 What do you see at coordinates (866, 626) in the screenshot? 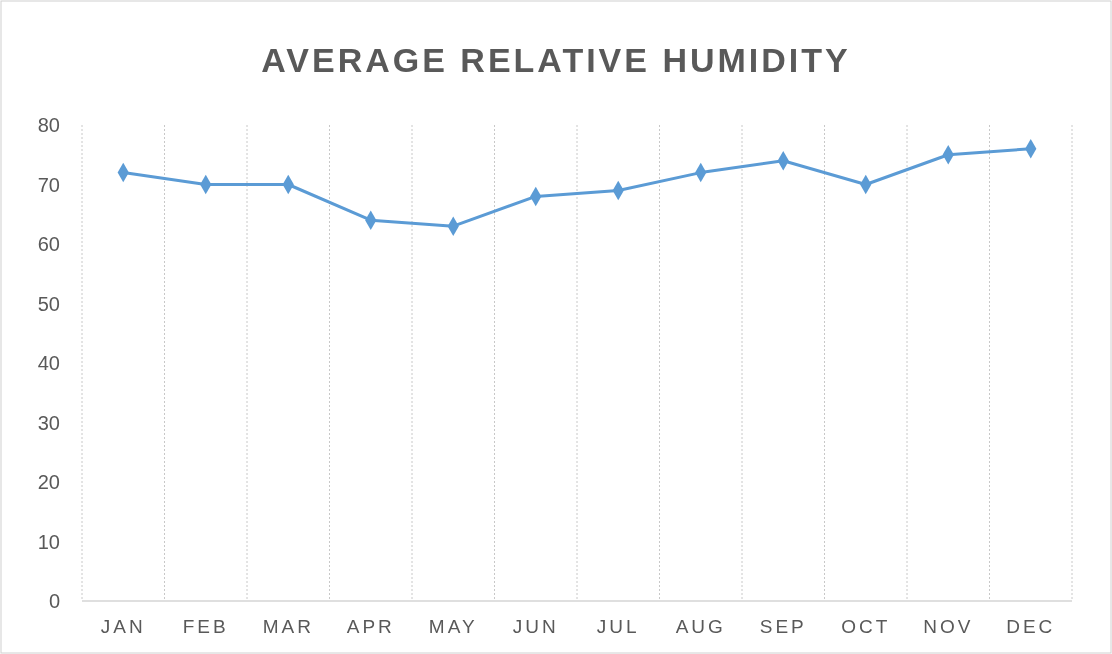
I see `x-tick-label: OCT` at bounding box center [866, 626].